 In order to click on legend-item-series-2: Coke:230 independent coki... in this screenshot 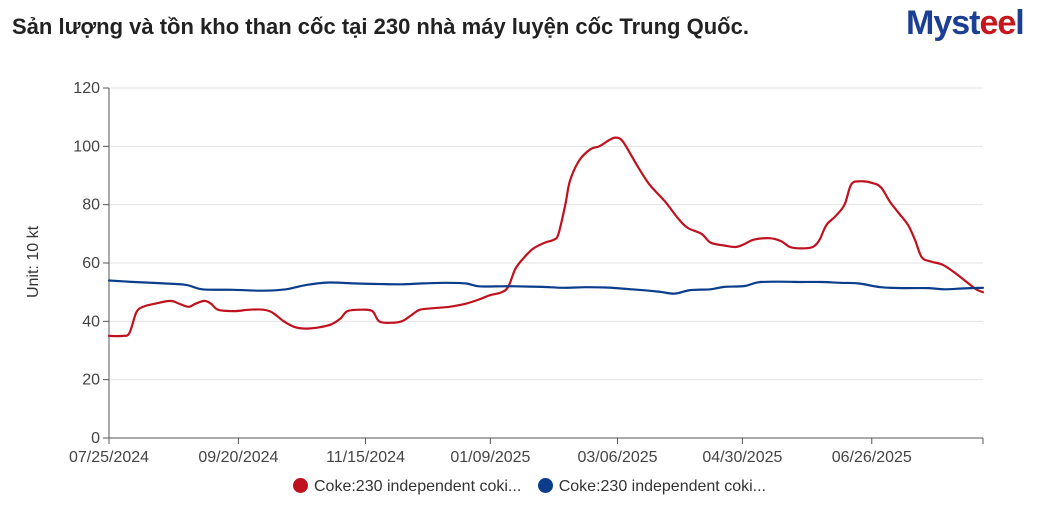, I will do `click(651, 487)`.